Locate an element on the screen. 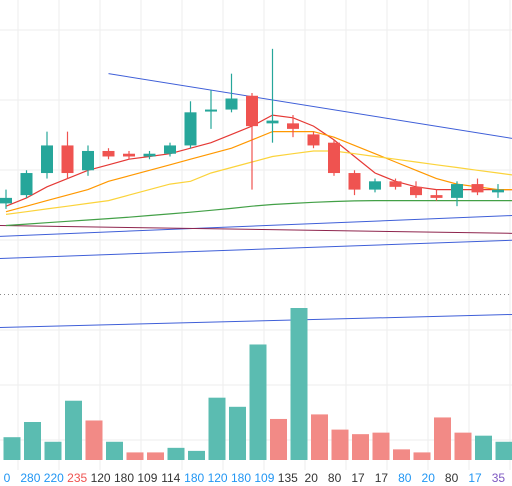  volume-label: 280 is located at coordinates (30, 478).